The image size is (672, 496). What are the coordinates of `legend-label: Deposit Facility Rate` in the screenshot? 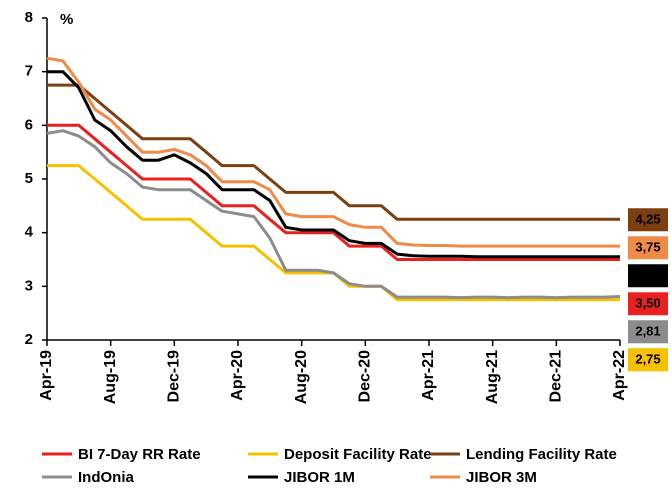 It's located at (358, 454).